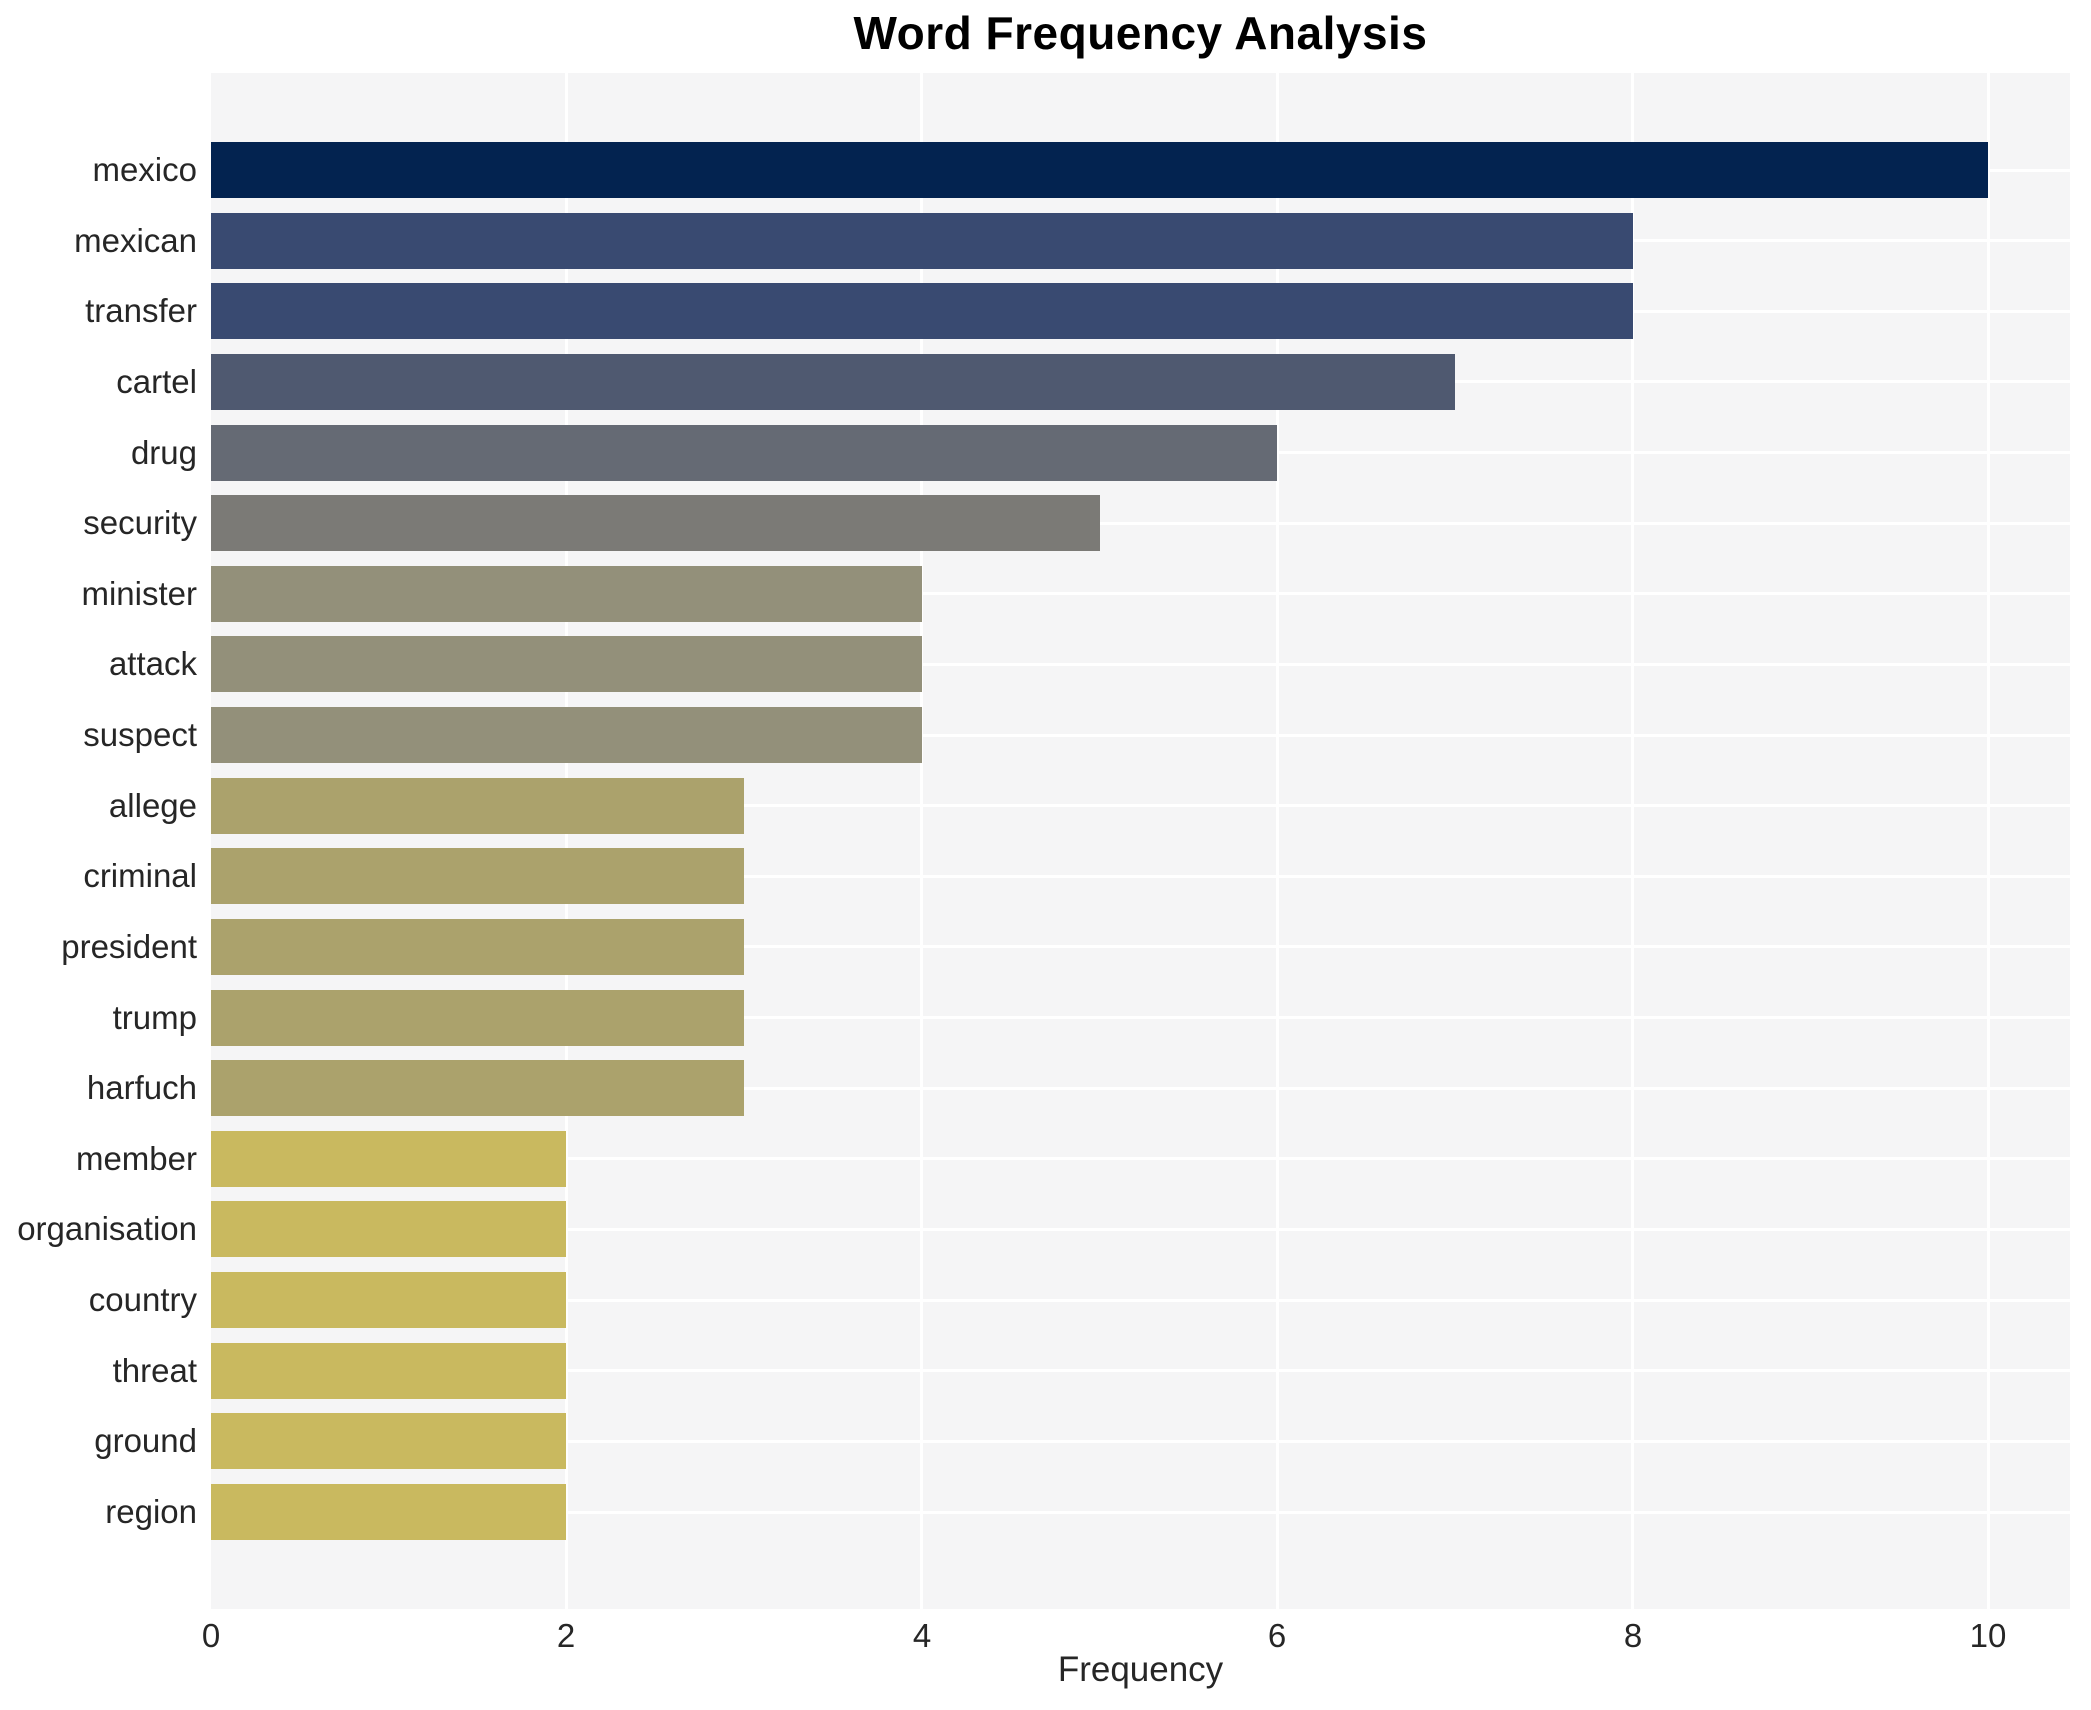 Image resolution: width=2091 pixels, height=1710 pixels. What do you see at coordinates (145, 1440) in the screenshot?
I see `y-axis-label-ground: ground` at bounding box center [145, 1440].